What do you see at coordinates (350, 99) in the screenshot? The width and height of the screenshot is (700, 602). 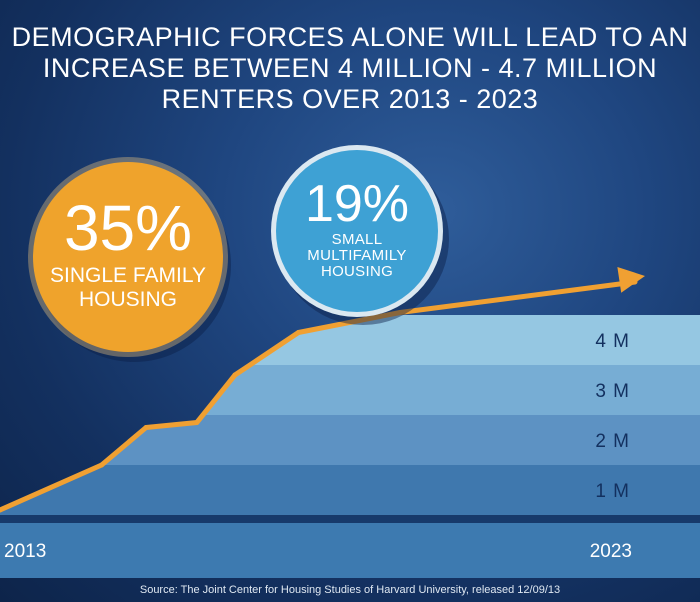 I see `title-line: RENTERS OVER 2013 - 2023` at bounding box center [350, 99].